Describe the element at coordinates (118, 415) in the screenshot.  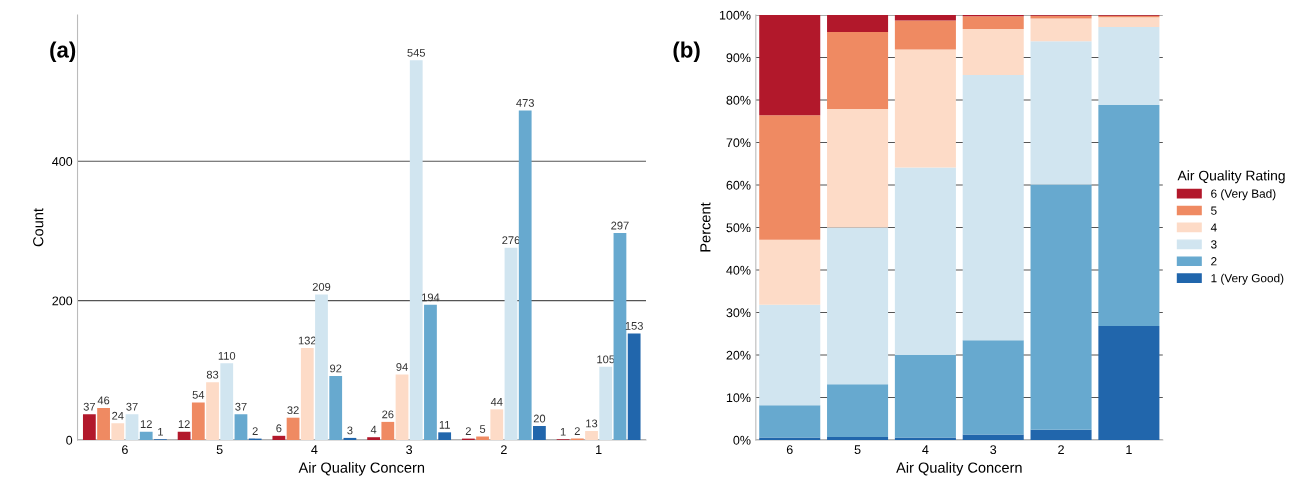
I see `data-label: 24` at that location.